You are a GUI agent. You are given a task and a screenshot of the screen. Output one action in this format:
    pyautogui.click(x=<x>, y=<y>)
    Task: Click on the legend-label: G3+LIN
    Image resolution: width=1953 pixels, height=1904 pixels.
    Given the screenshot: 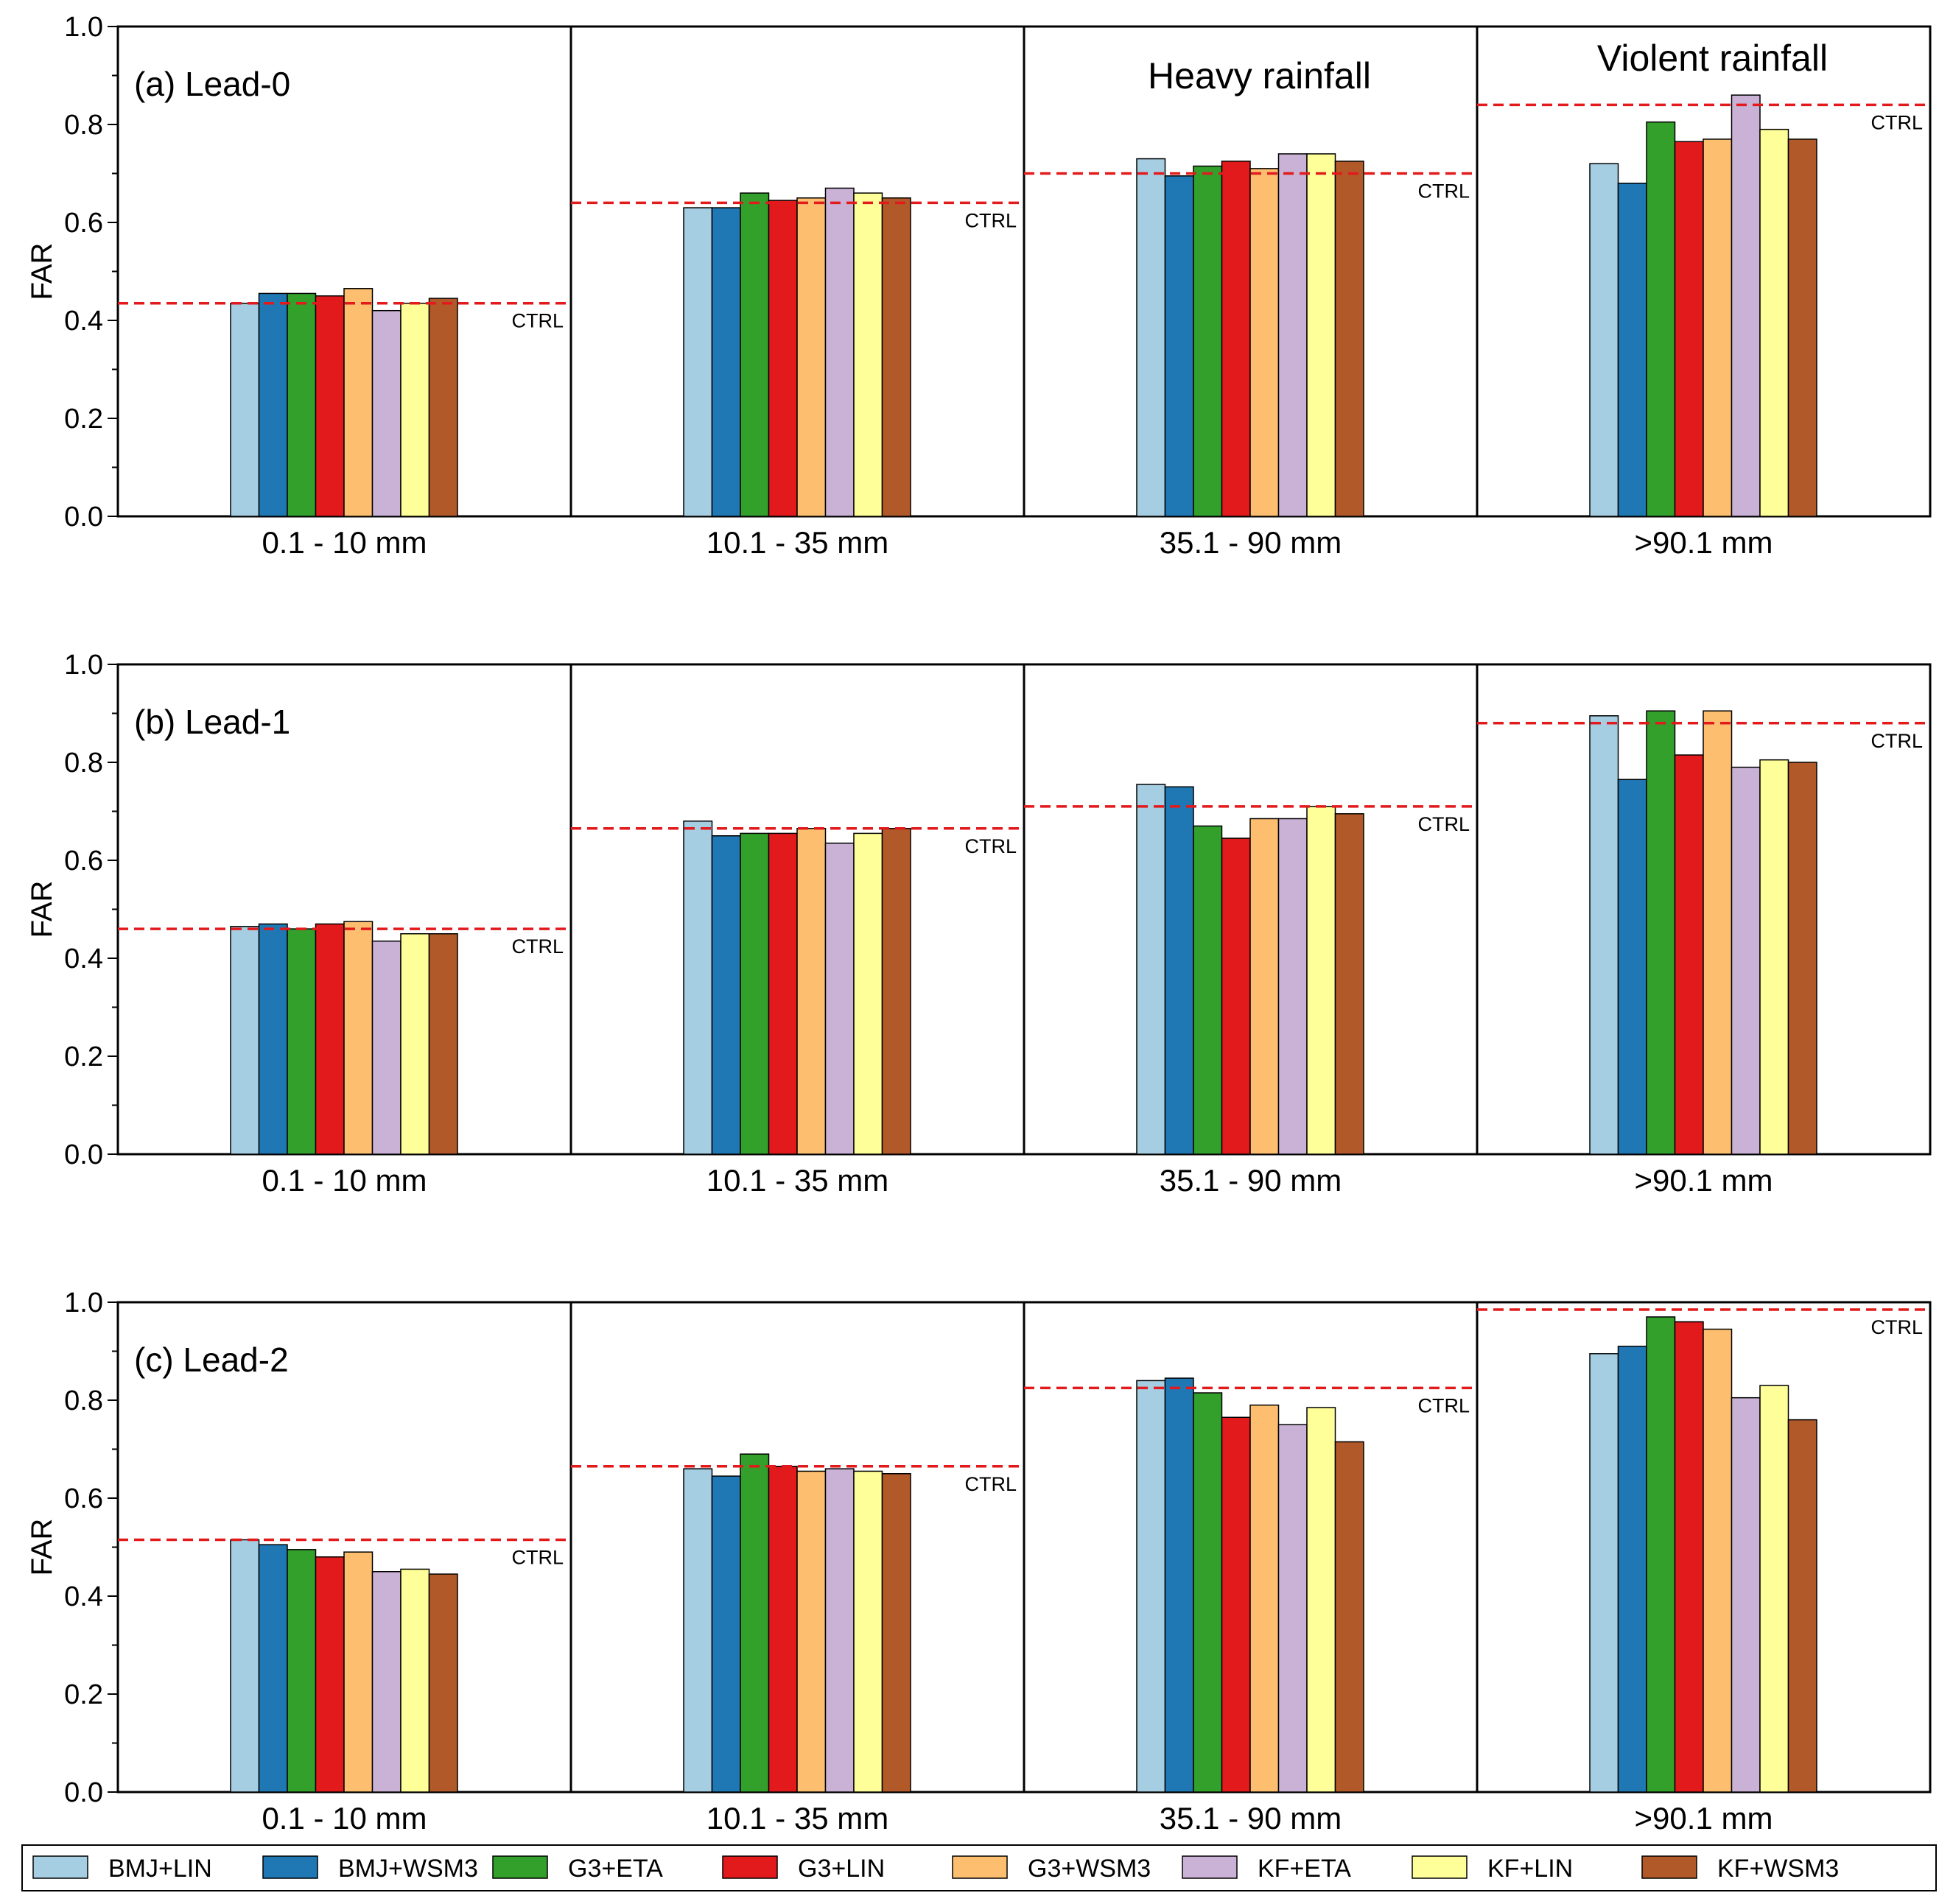 What is the action you would take?
    pyautogui.click(x=842, y=1869)
    